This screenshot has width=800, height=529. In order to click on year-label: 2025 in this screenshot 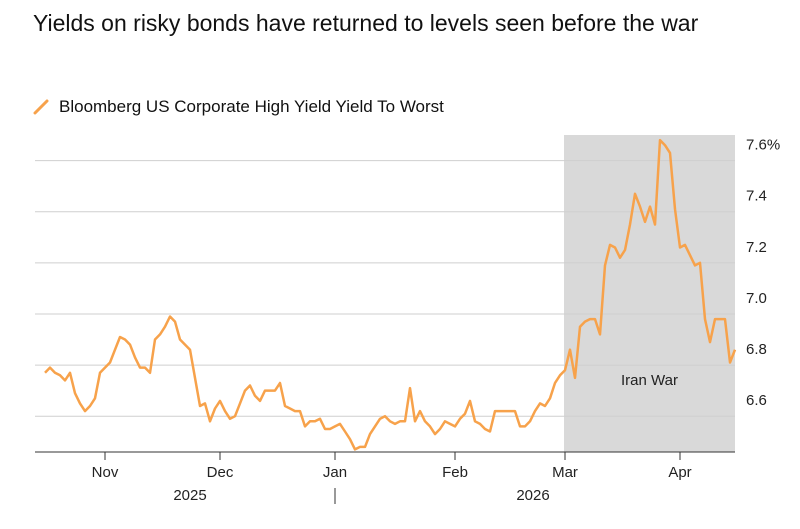, I will do `click(189, 495)`.